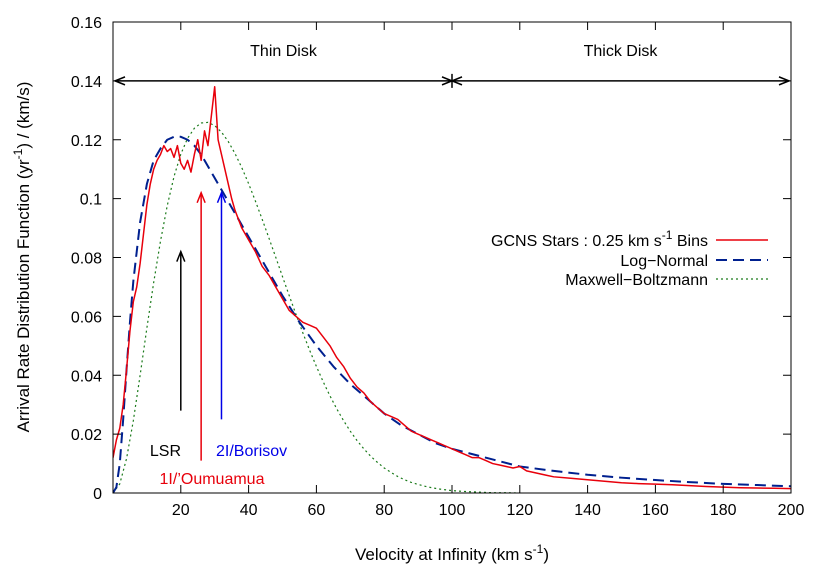 This screenshot has width=830, height=581. What do you see at coordinates (249, 510) in the screenshot?
I see `x-tick-label: 40` at bounding box center [249, 510].